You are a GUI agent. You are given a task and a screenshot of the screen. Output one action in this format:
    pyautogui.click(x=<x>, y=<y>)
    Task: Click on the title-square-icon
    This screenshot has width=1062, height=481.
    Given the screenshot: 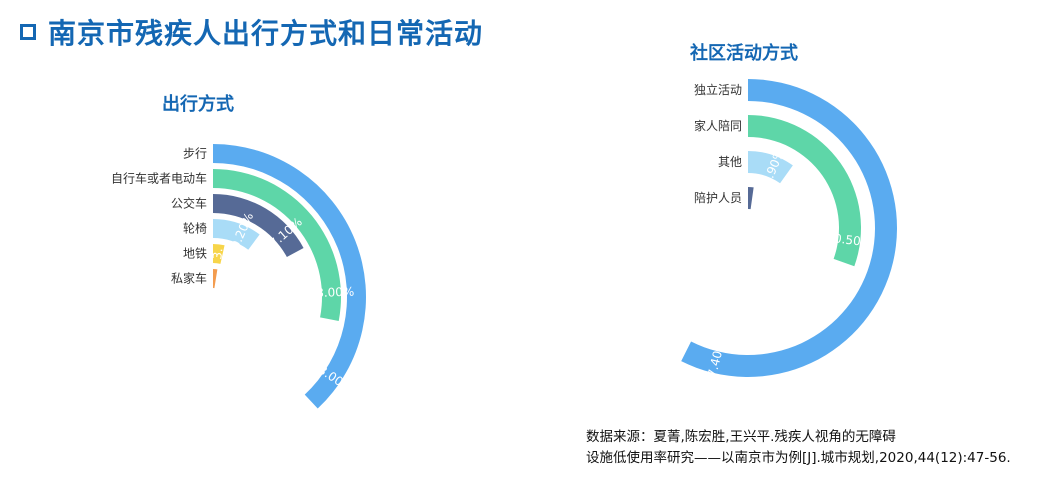 What is the action you would take?
    pyautogui.click(x=28, y=32)
    